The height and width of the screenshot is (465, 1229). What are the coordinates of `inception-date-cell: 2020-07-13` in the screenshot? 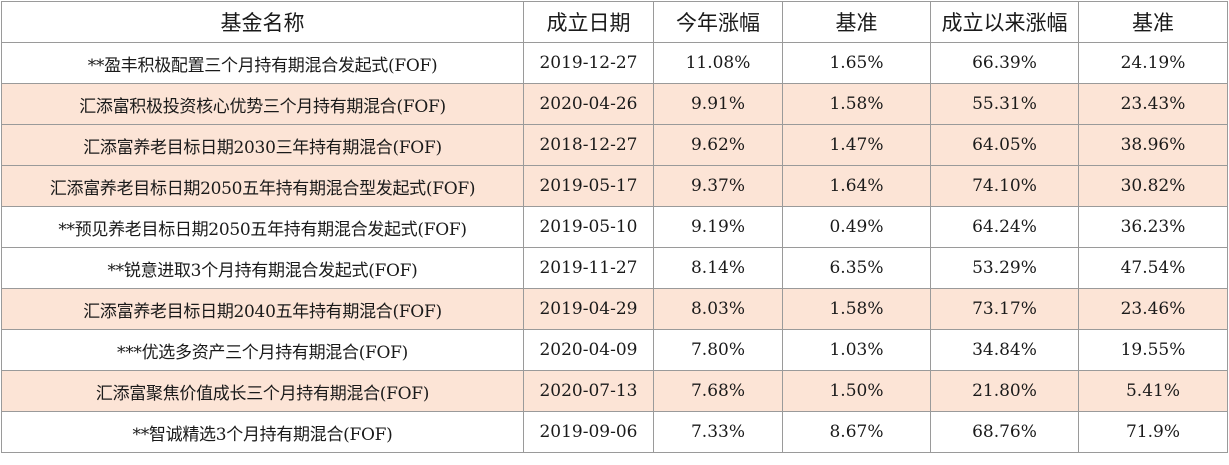 It's located at (588, 391).